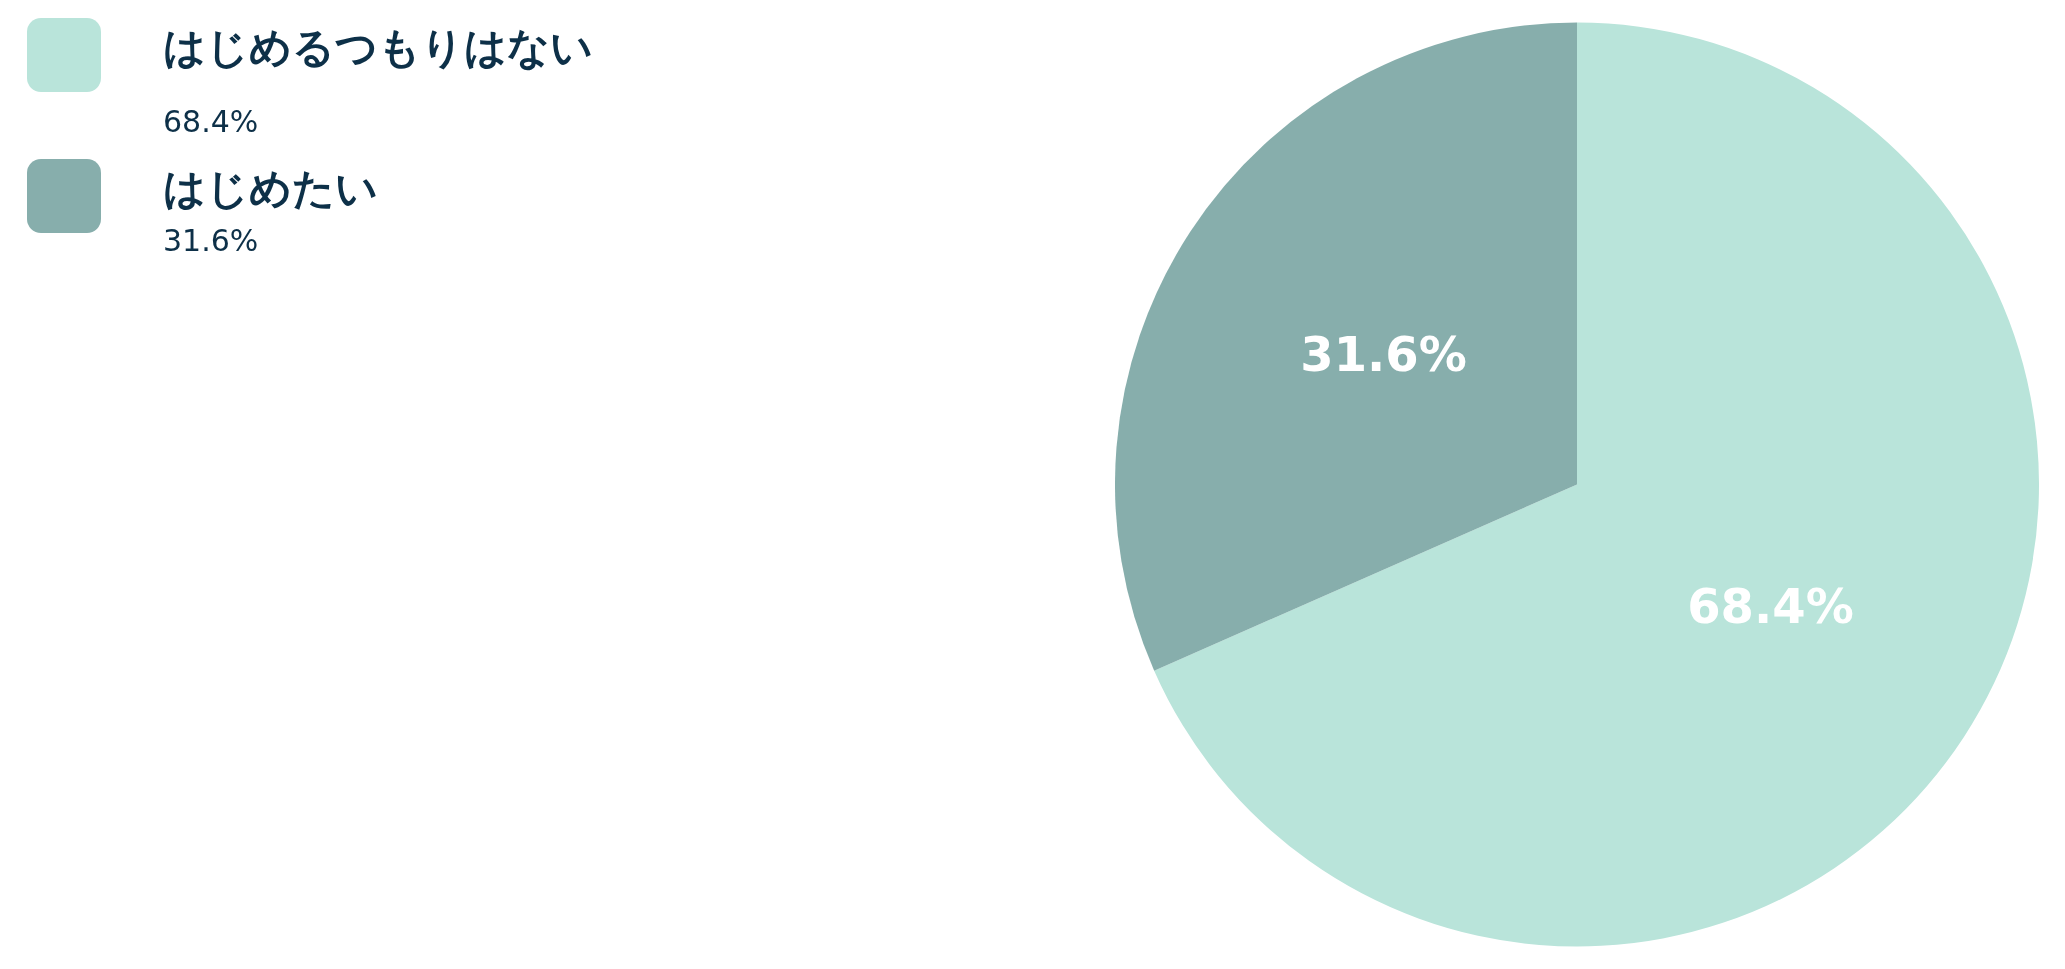 The image size is (2065, 969). Describe the element at coordinates (378, 48) in the screenshot. I see `legend-label: はじめるつもりはない` at that location.